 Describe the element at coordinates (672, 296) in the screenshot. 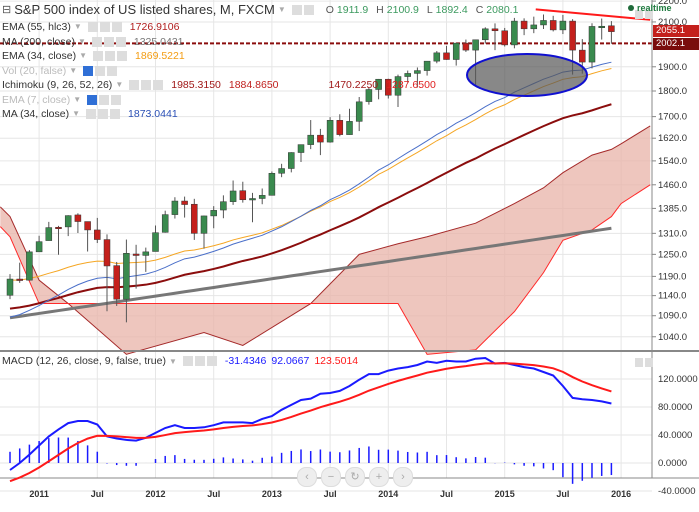

I see `price-tick-label: 1140.0` at that location.